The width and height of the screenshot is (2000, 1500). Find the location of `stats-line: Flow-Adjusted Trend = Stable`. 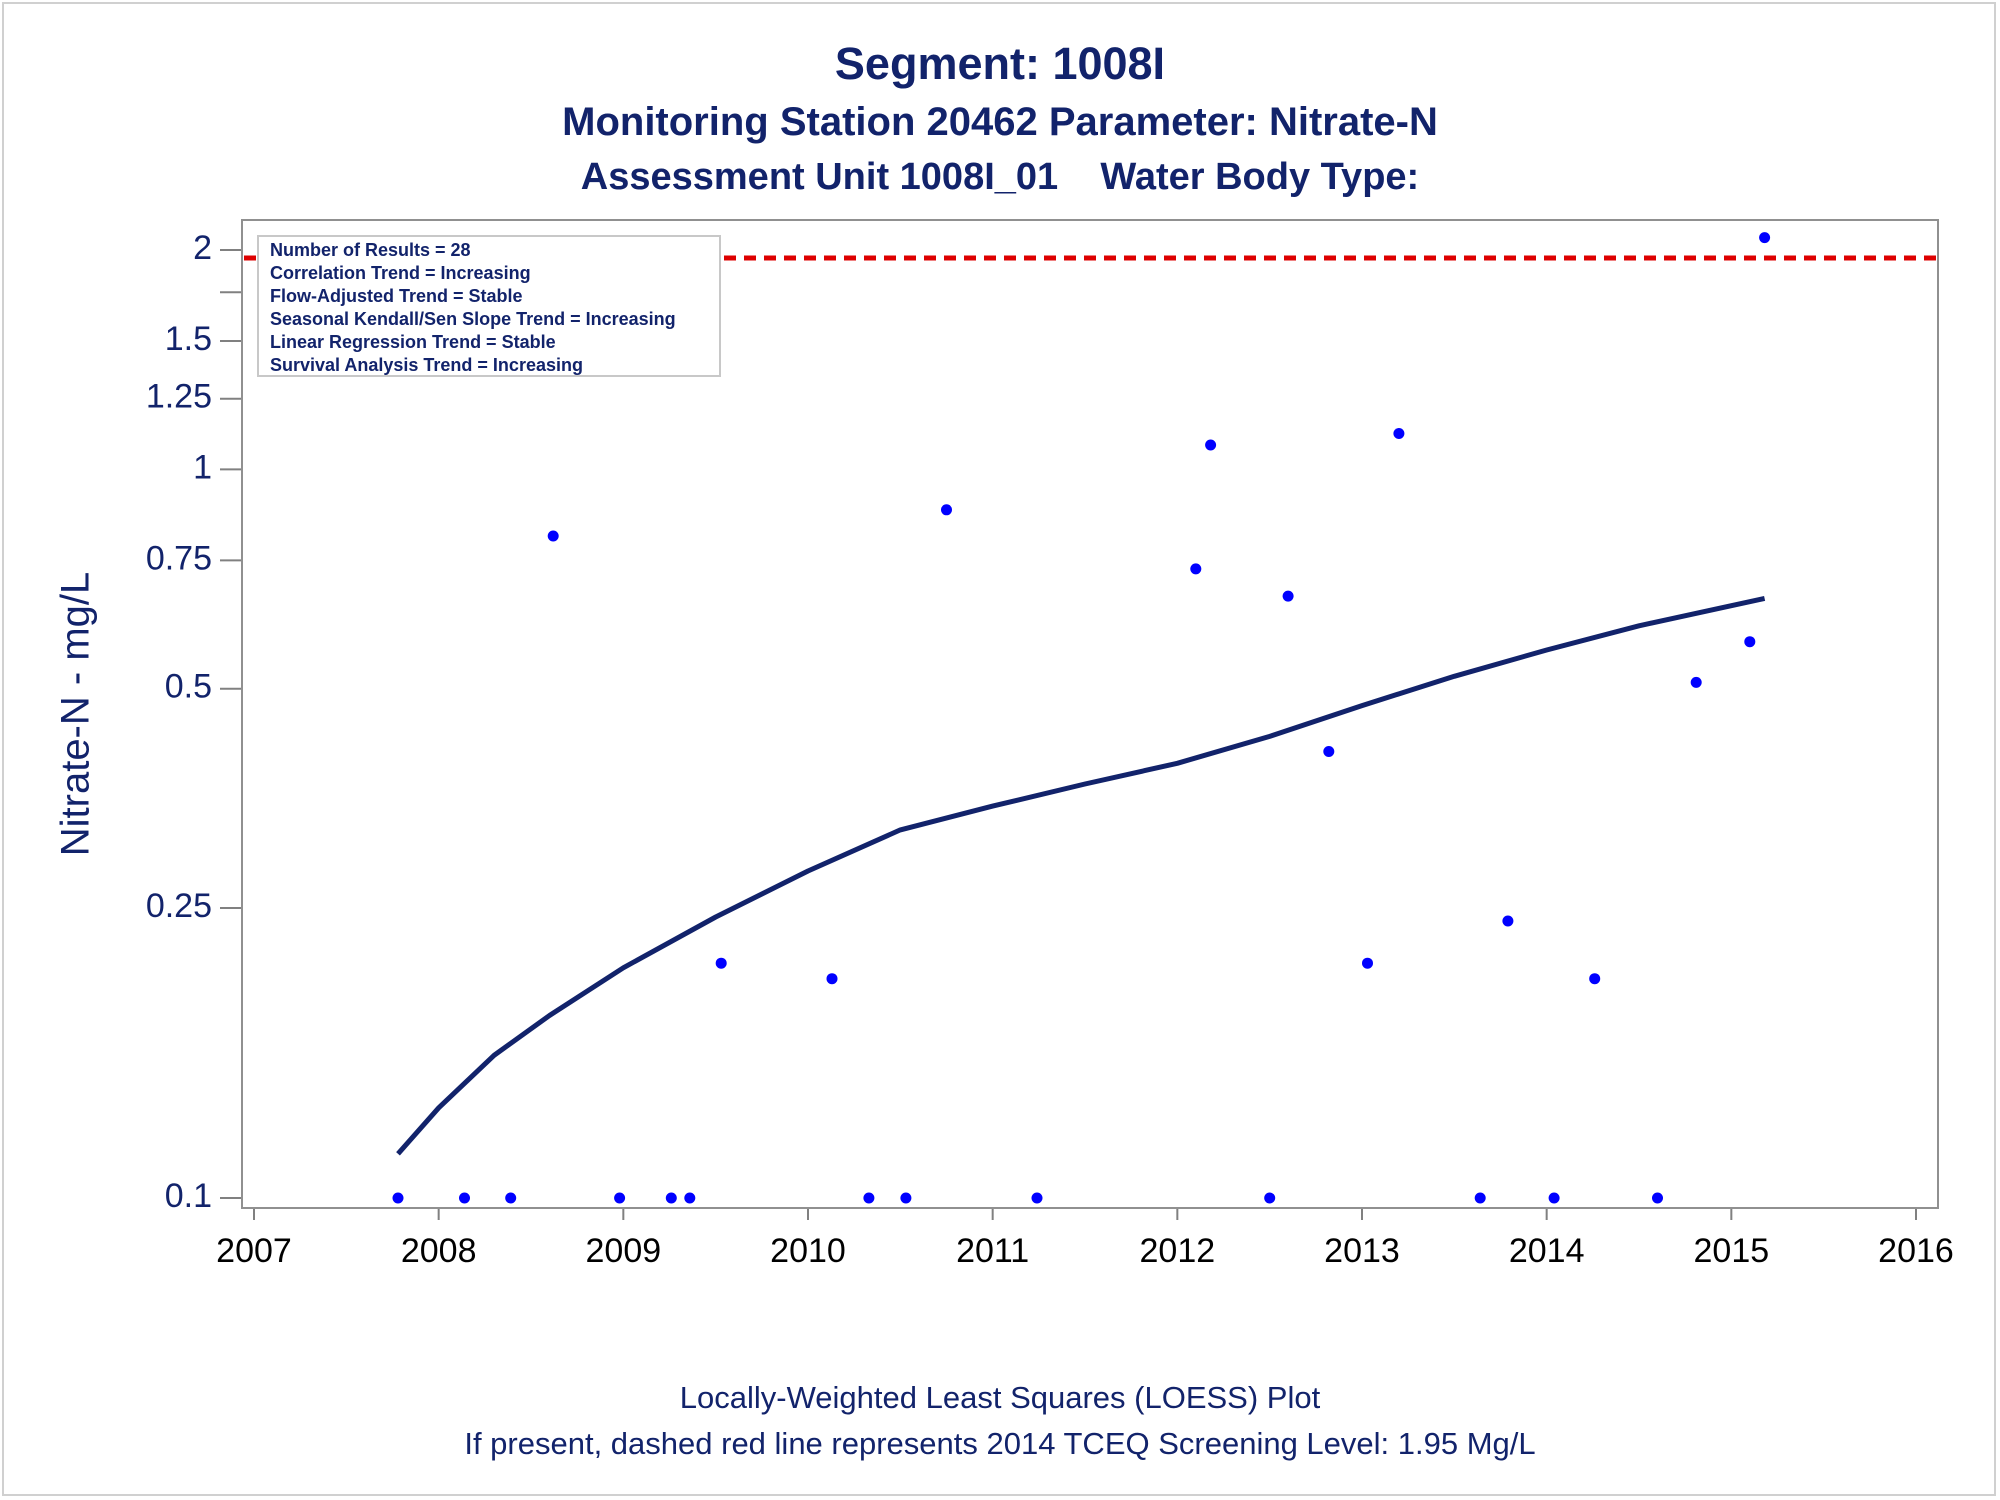

stats-line: Flow-Adjusted Trend = Stable is located at coordinates (396, 296).